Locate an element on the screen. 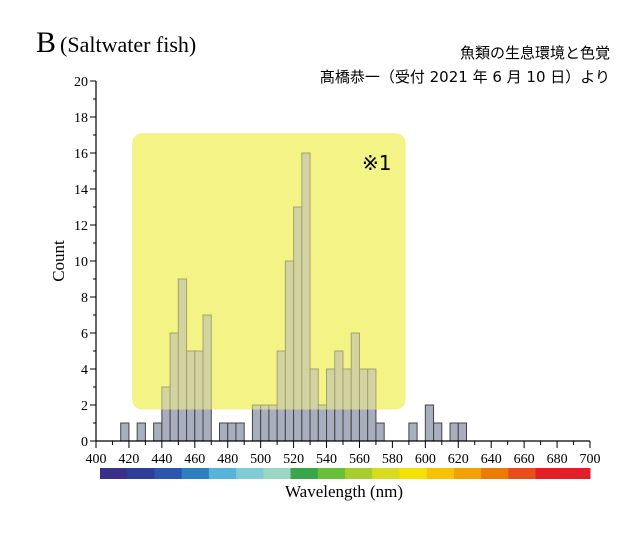  y-tick-label: 16 is located at coordinates (81, 154).